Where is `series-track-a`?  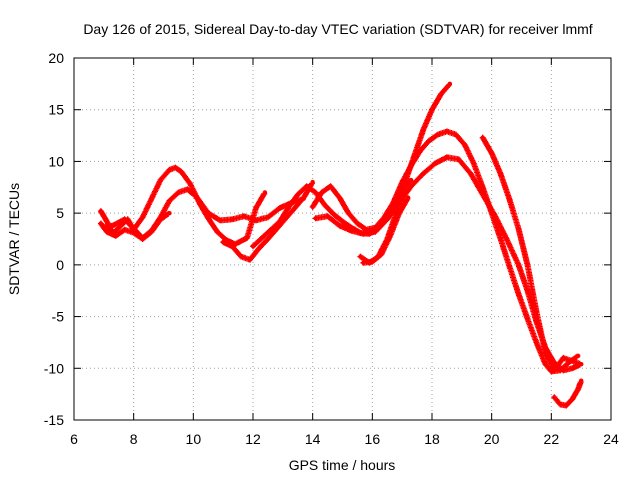
series-track-a is located at coordinates (182, 206).